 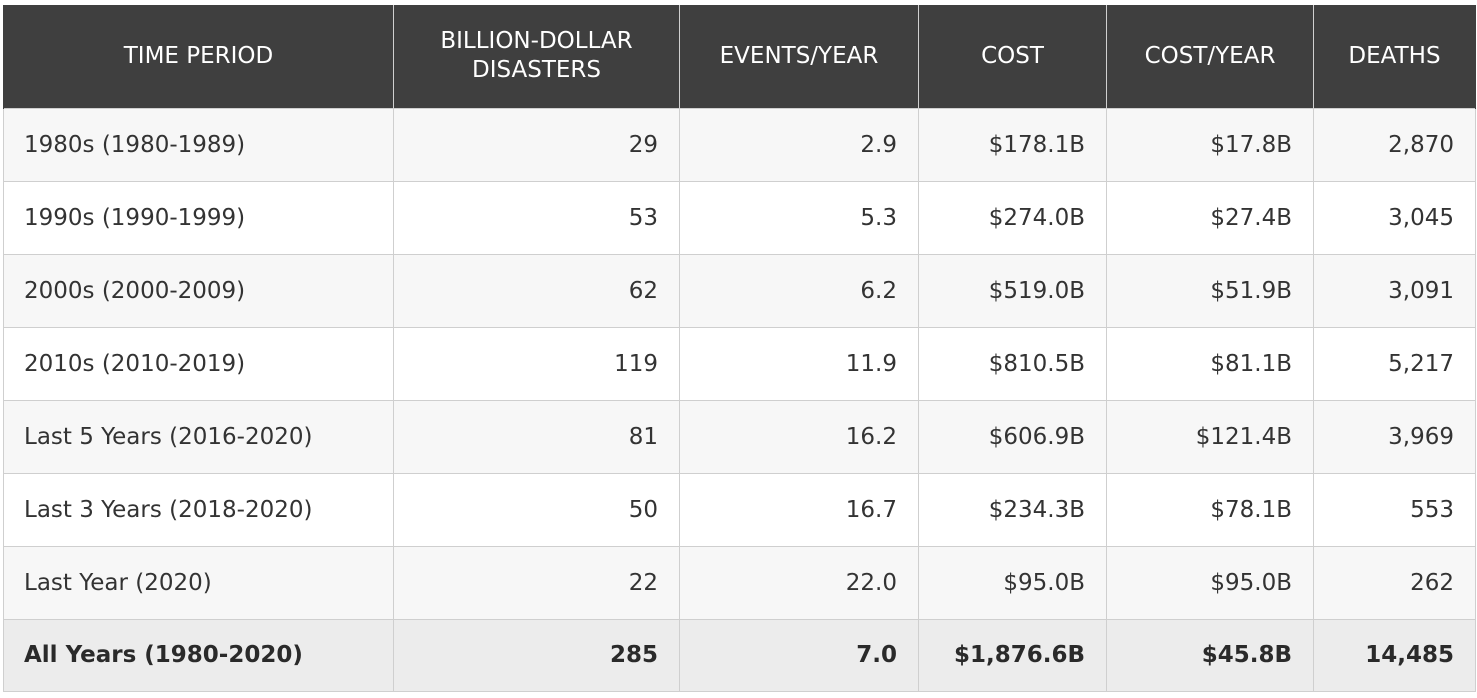 What do you see at coordinates (1210, 290) in the screenshot?
I see `table-cell: $51.9B` at bounding box center [1210, 290].